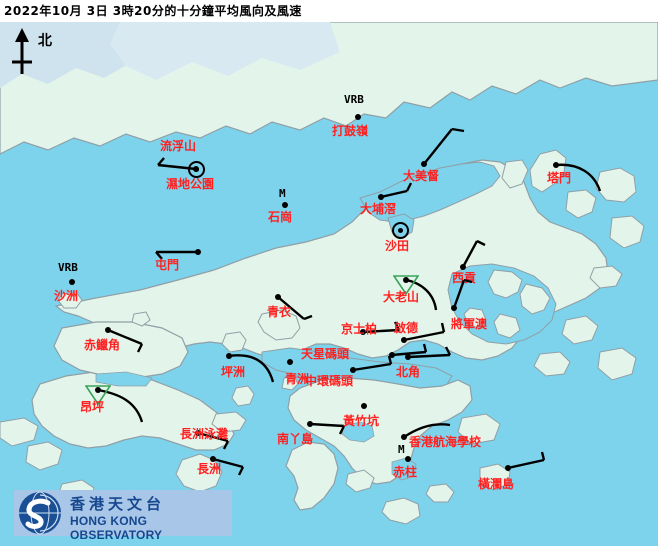  I want to click on south-islet-b, so click(440, 493).